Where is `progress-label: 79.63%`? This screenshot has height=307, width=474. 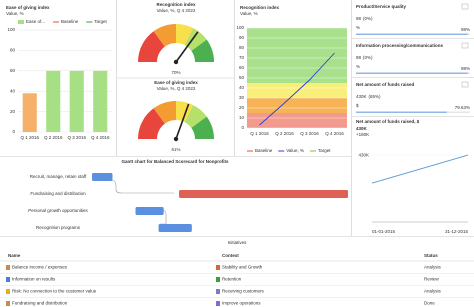
progress-label: 79.63% is located at coordinates (462, 107).